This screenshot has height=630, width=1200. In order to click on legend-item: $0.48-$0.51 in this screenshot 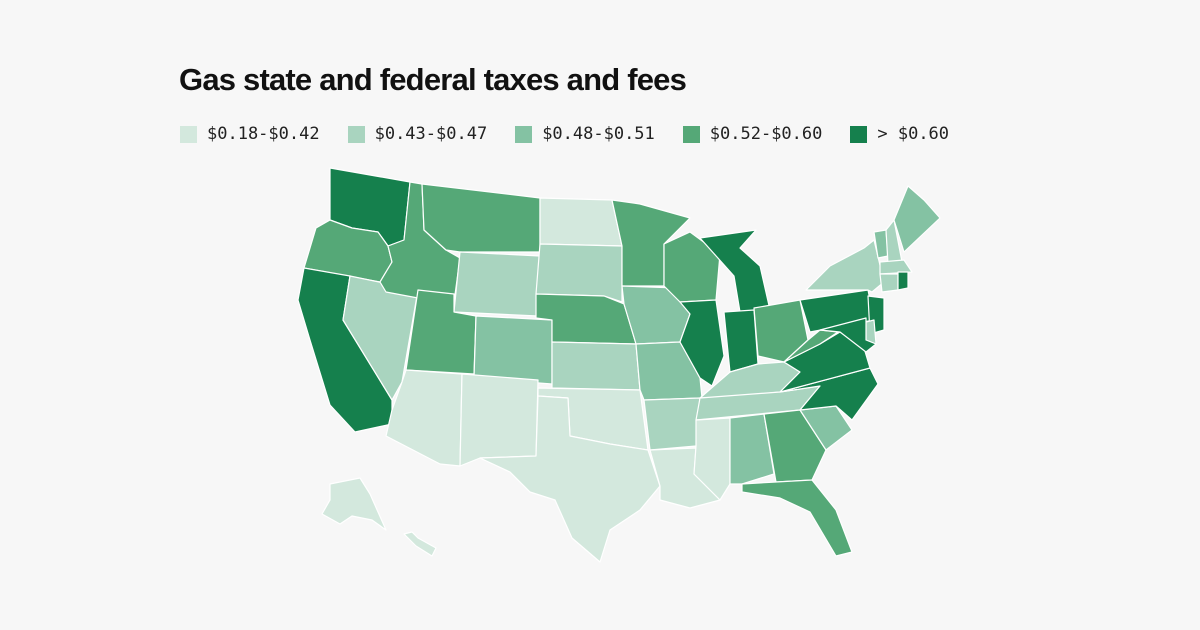, I will do `click(585, 134)`.